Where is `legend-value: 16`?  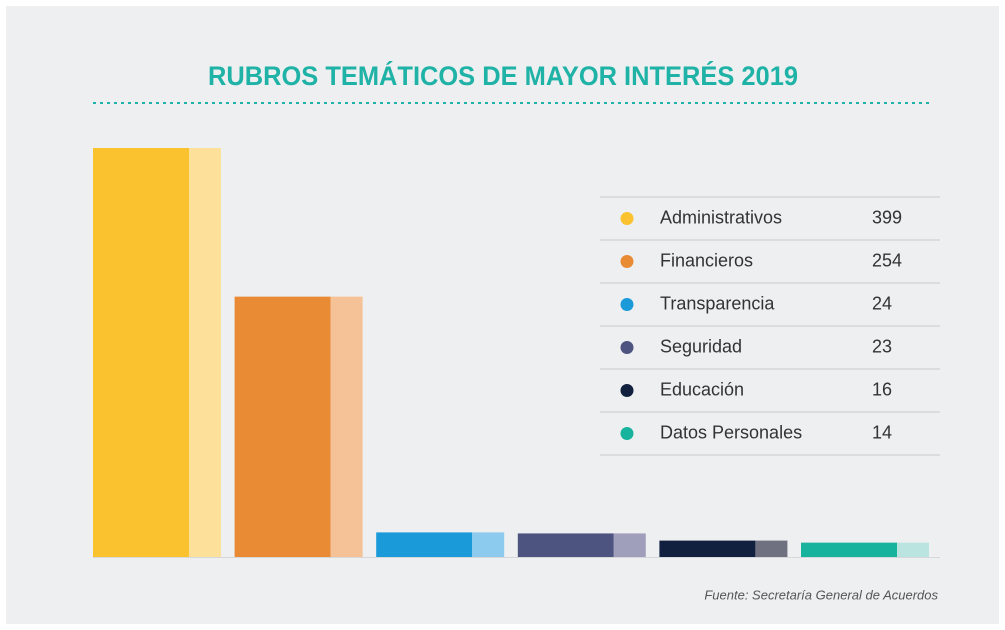
legend-value: 16 is located at coordinates (882, 389).